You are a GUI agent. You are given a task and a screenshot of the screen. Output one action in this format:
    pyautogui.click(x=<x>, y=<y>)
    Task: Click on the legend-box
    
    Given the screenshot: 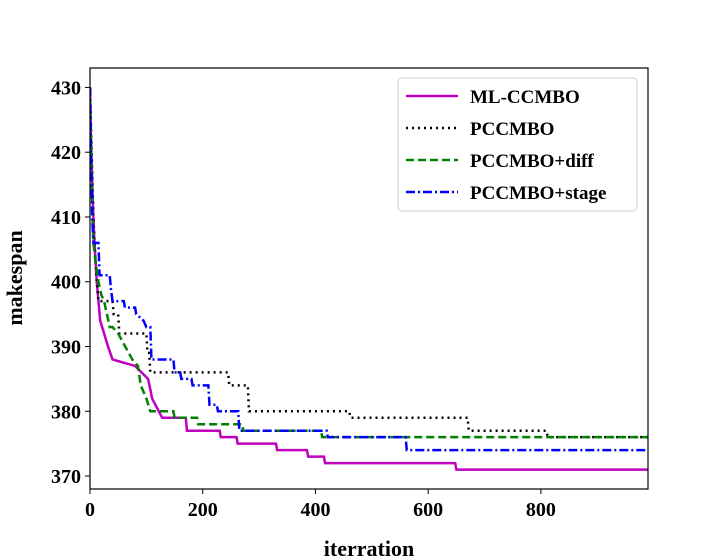 What is the action you would take?
    pyautogui.click(x=517, y=144)
    